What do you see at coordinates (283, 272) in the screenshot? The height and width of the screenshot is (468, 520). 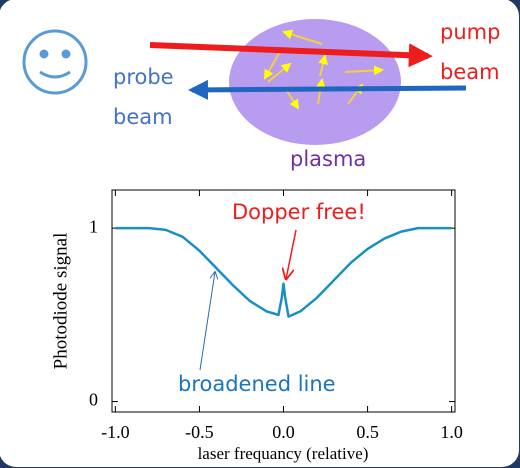 I see `signal-line` at bounding box center [283, 272].